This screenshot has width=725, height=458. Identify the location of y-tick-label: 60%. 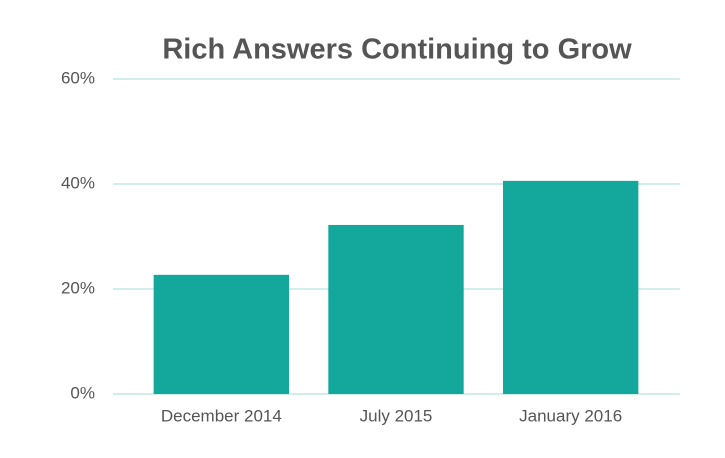
(78, 77).